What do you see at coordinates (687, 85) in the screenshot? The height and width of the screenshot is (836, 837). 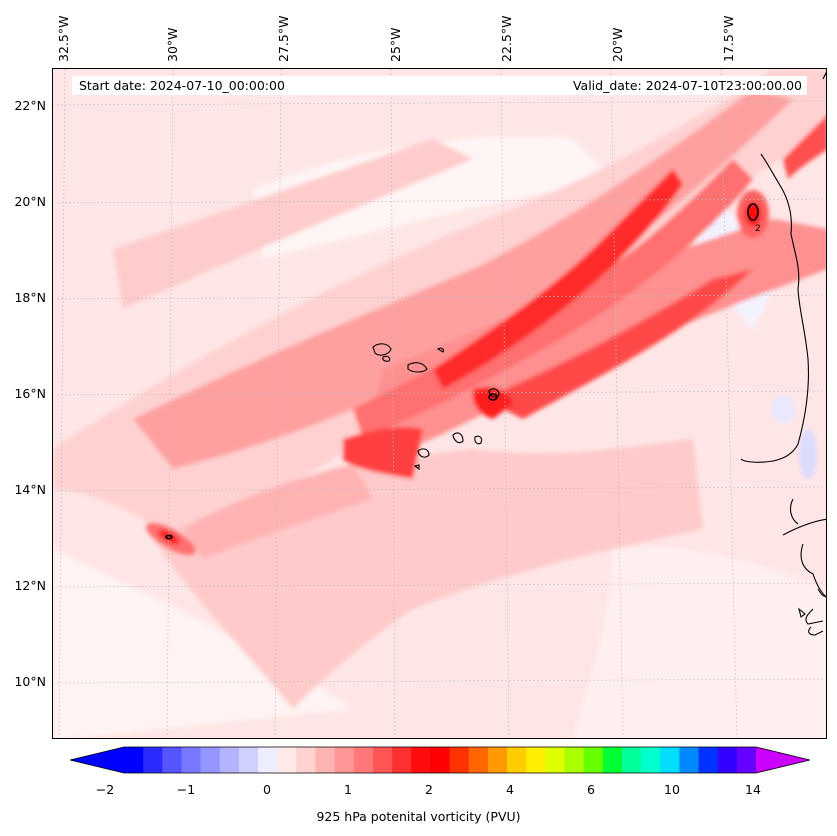 I see `valid-date-text: Valid_date: 2024-07-10T23:00:00.00` at bounding box center [687, 85].